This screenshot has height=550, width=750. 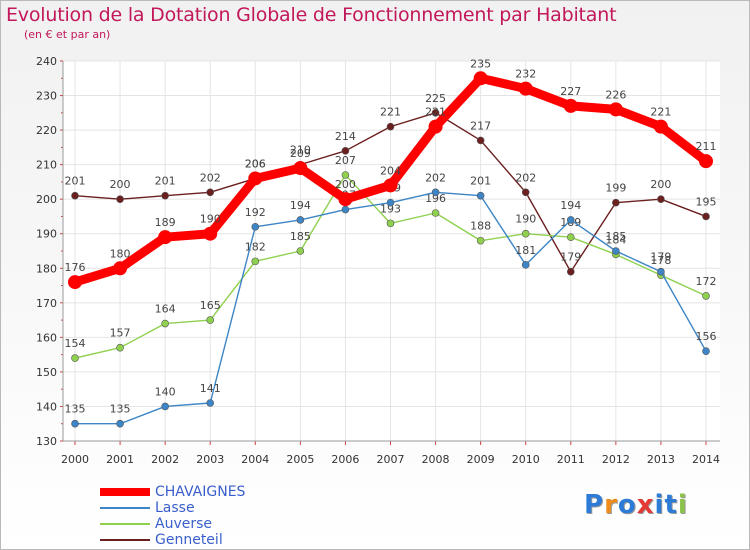 What do you see at coordinates (300, 150) in the screenshot?
I see `data-label-genneteil: 210` at bounding box center [300, 150].